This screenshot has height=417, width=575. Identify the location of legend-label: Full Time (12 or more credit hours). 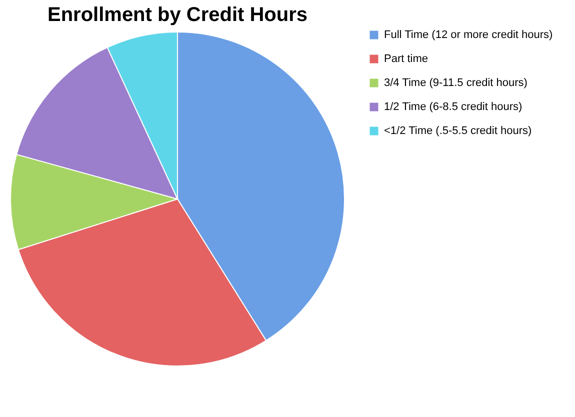
(468, 35).